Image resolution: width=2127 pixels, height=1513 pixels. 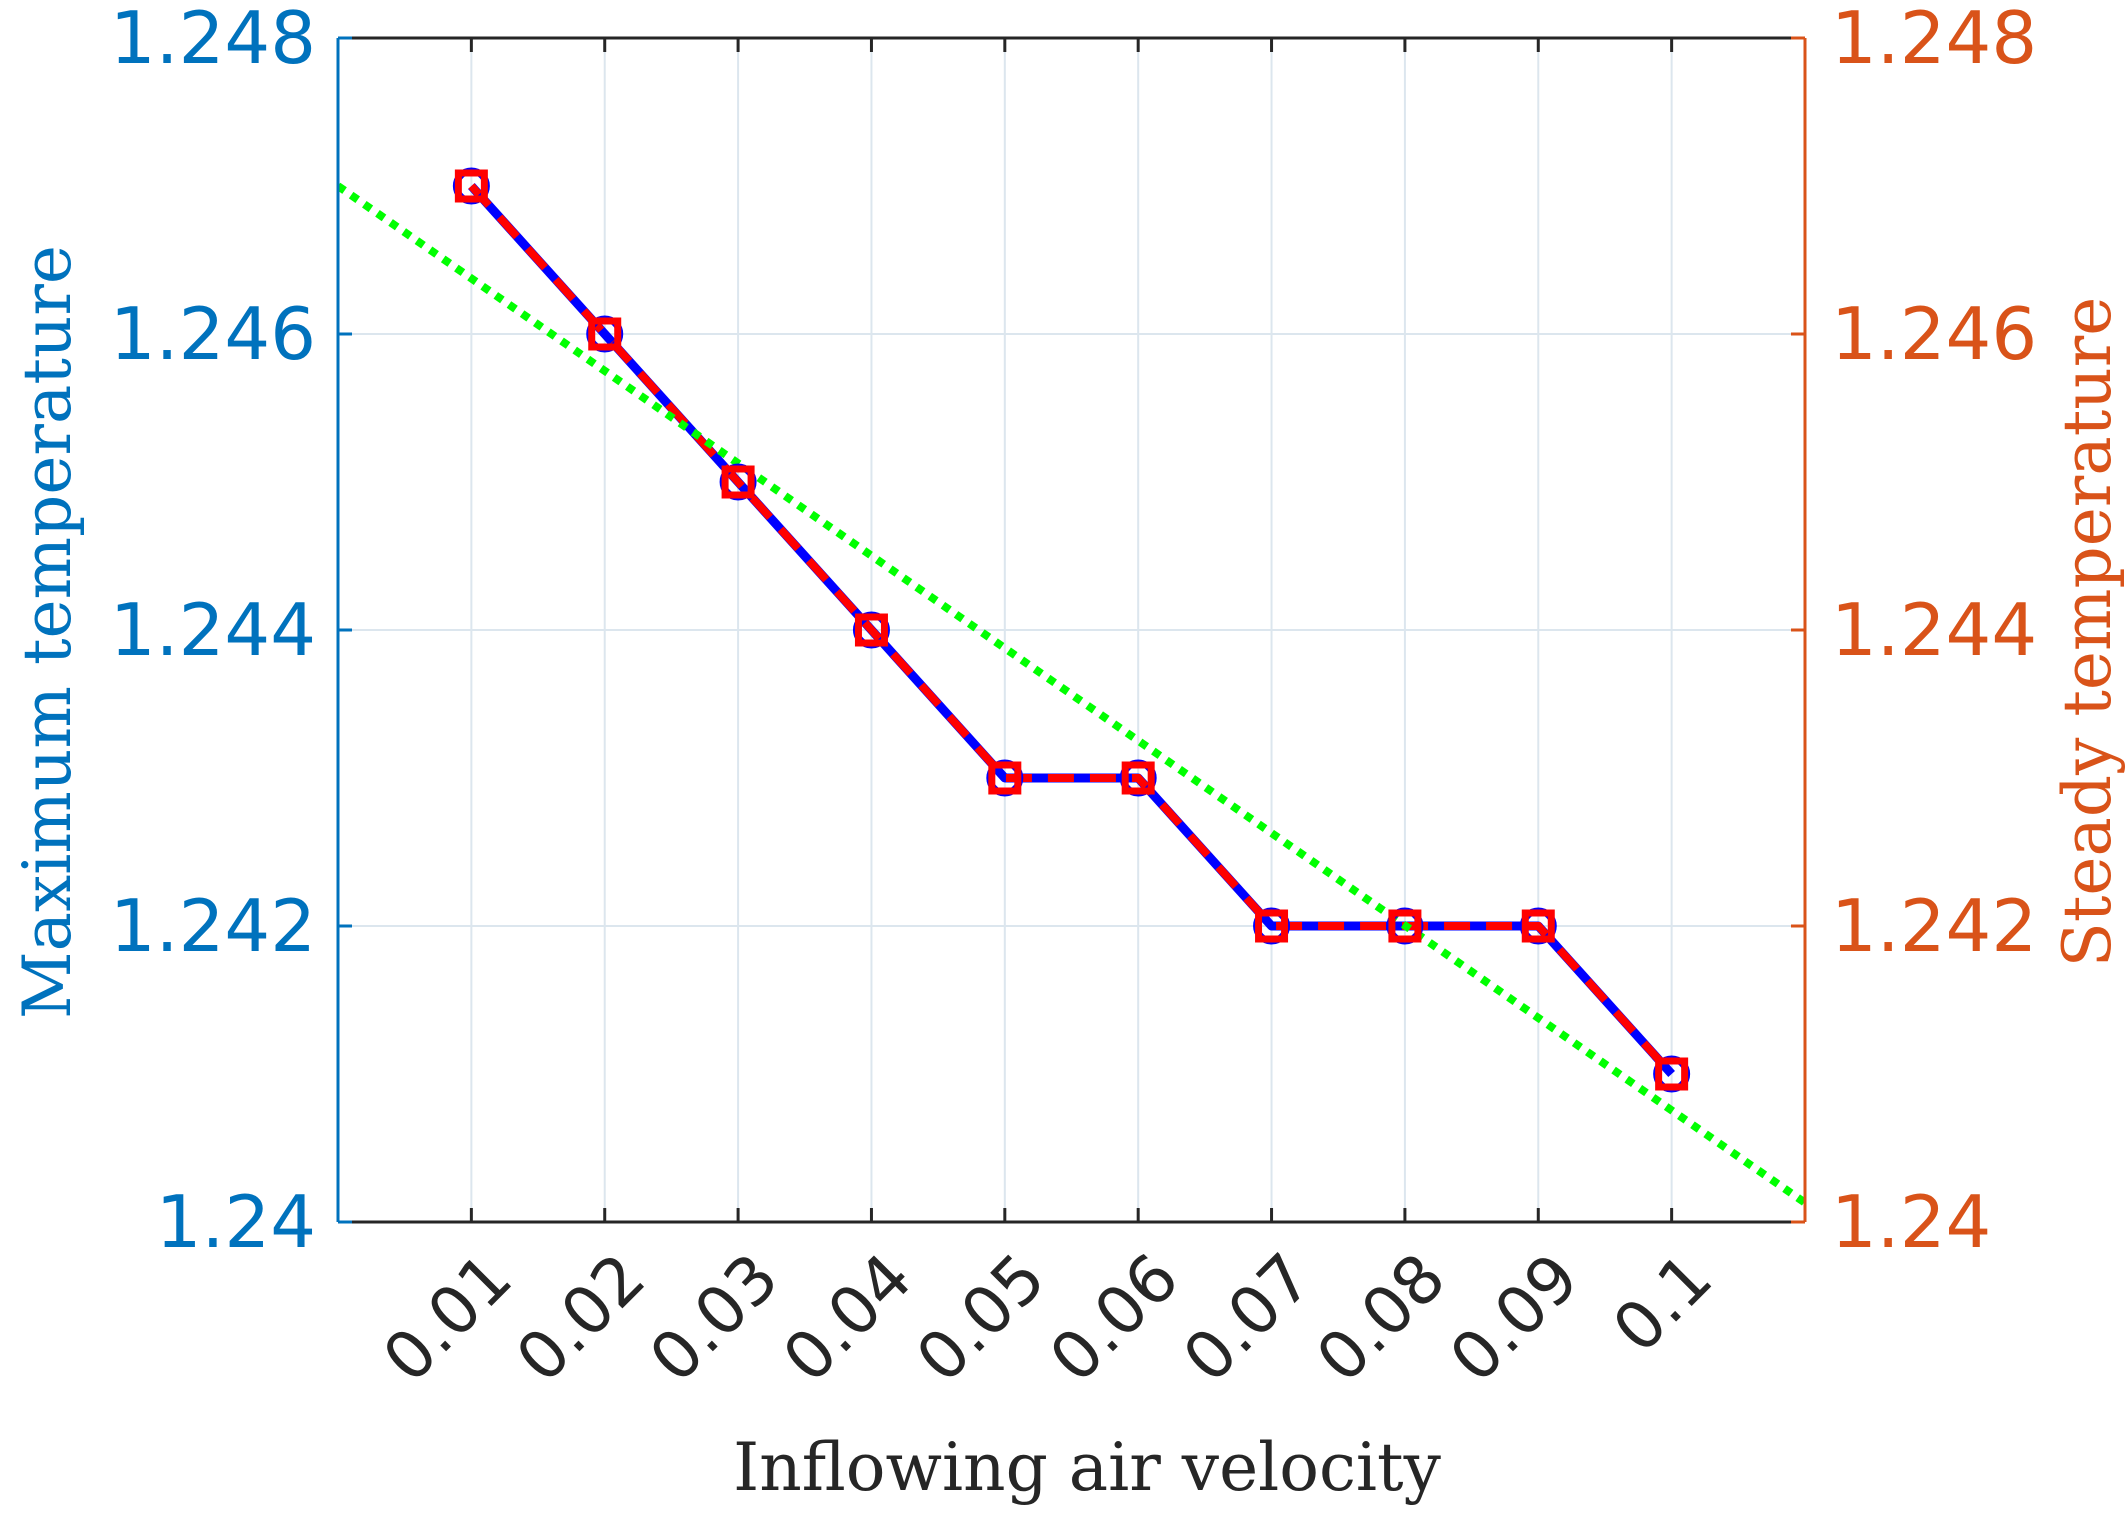 I want to click on x-axis-title: Inflowing air velocity, so click(x=1087, y=1467).